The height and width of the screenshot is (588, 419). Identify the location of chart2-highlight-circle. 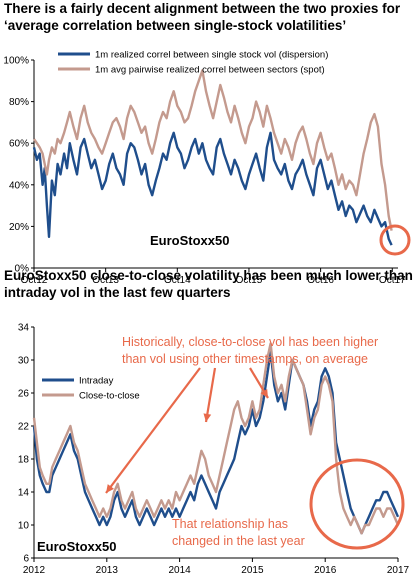
(357, 504).